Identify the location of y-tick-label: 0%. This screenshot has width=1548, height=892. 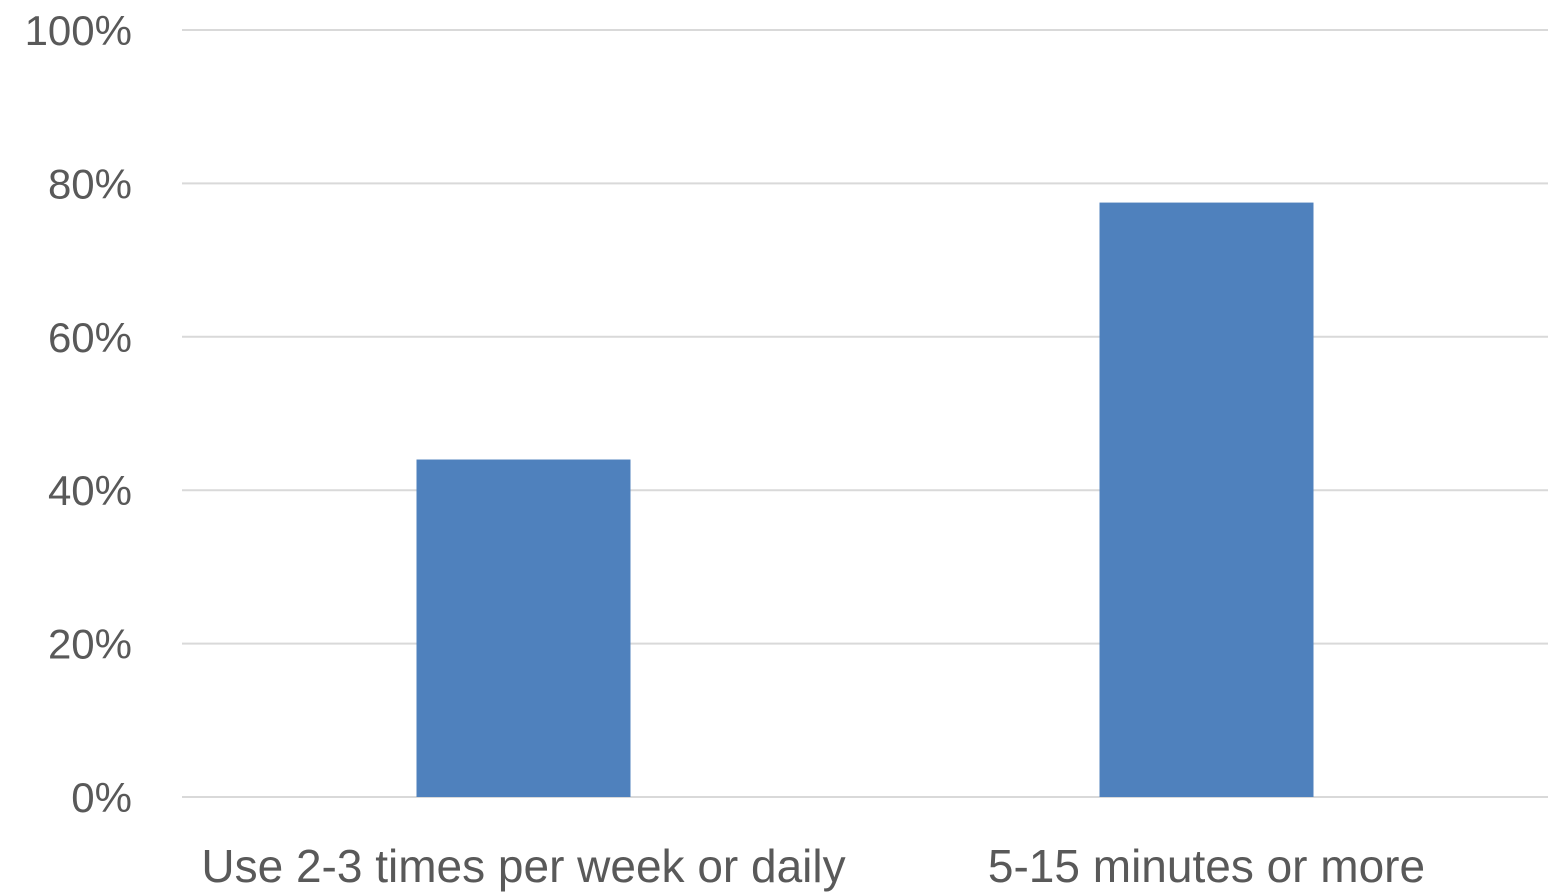
(101, 797).